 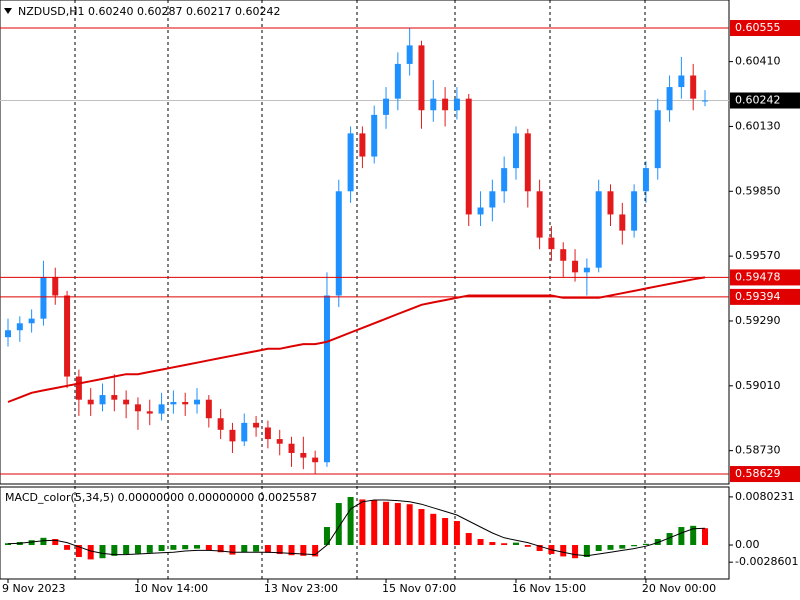 What do you see at coordinates (549, 588) in the screenshot?
I see `x-tick-label: 16 Nov 15:00` at bounding box center [549, 588].